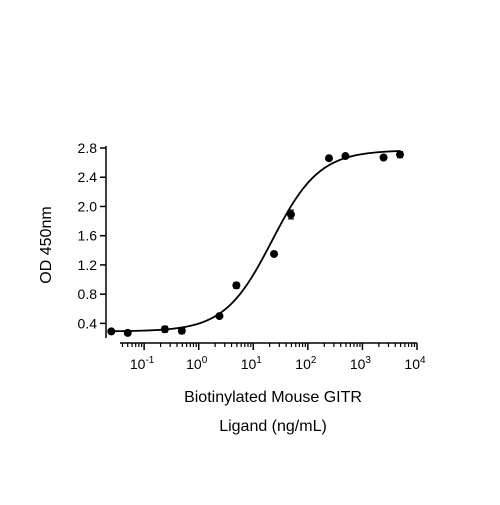 The image size is (500, 505). What do you see at coordinates (197, 363) in the screenshot?
I see `x-tick-label: 10⁰` at bounding box center [197, 363].